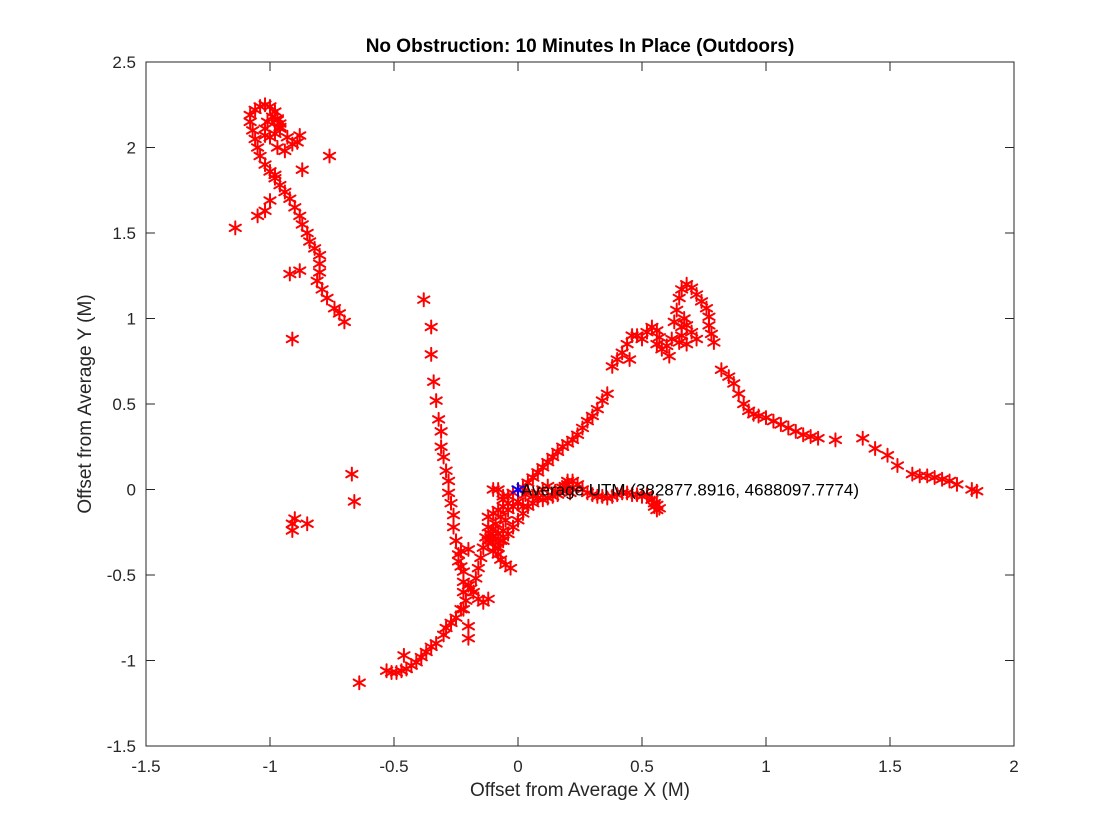  Describe the element at coordinates (85, 403) in the screenshot. I see `y-axis-label: Offset from Average Y (M)` at that location.